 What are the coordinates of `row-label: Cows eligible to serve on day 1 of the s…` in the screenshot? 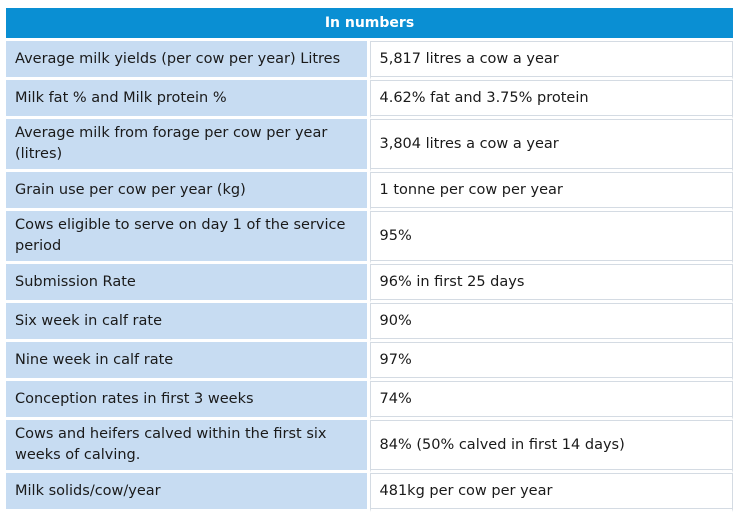 It's located at (188, 237).